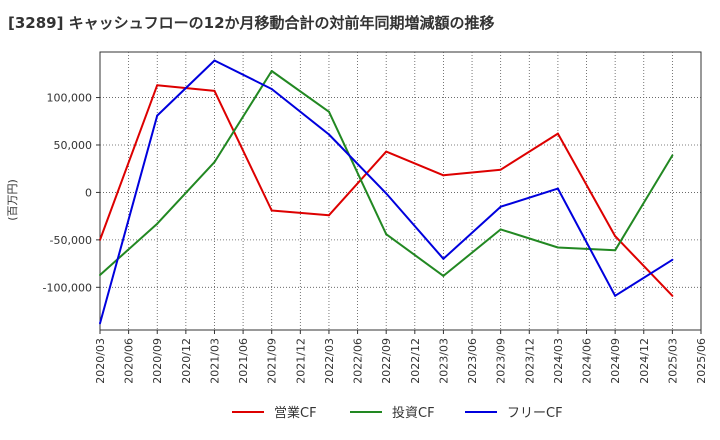 The image size is (720, 440). What do you see at coordinates (672, 361) in the screenshot?
I see `x-tick-label: 2025/03` at bounding box center [672, 361].